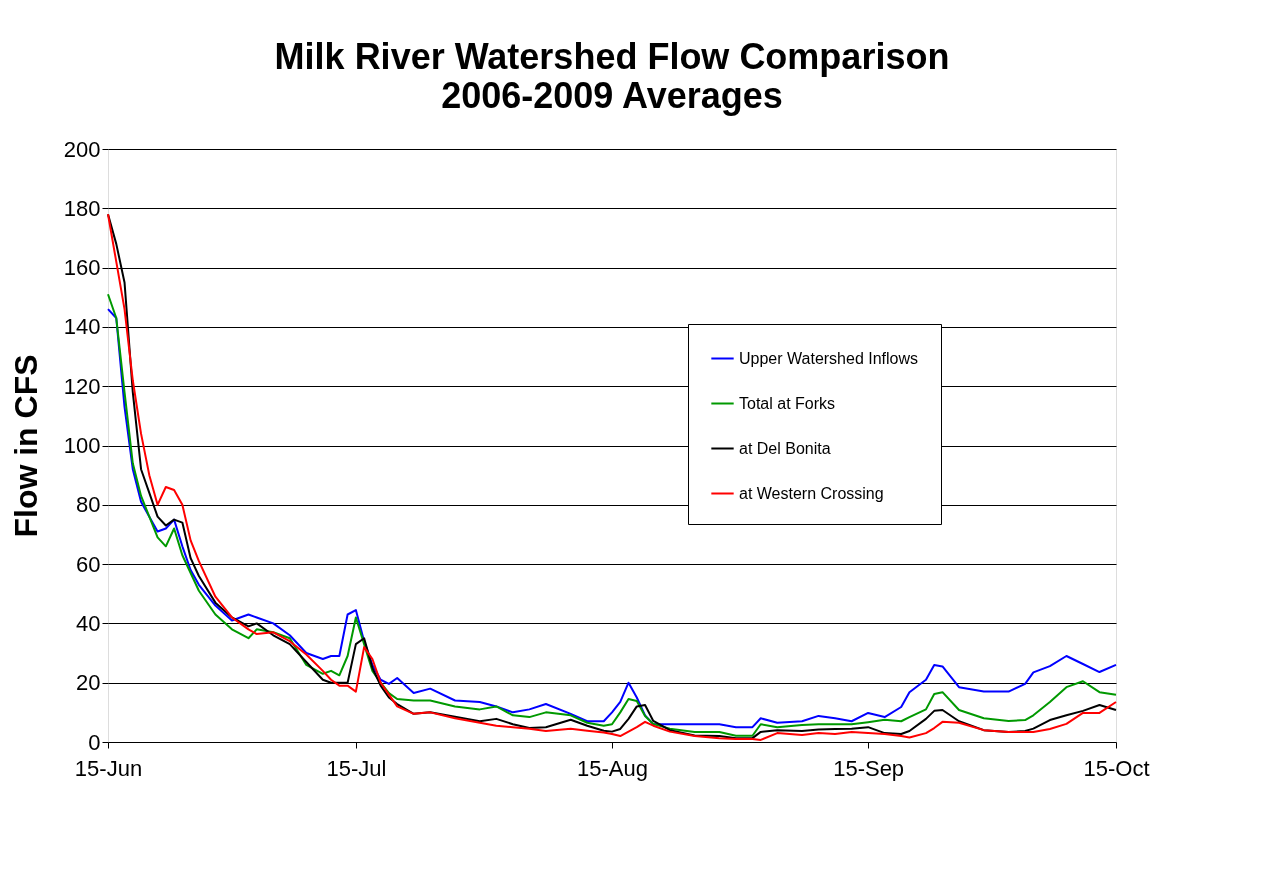 The image size is (1265, 874). I want to click on legend-label: Total at Forks, so click(787, 403).